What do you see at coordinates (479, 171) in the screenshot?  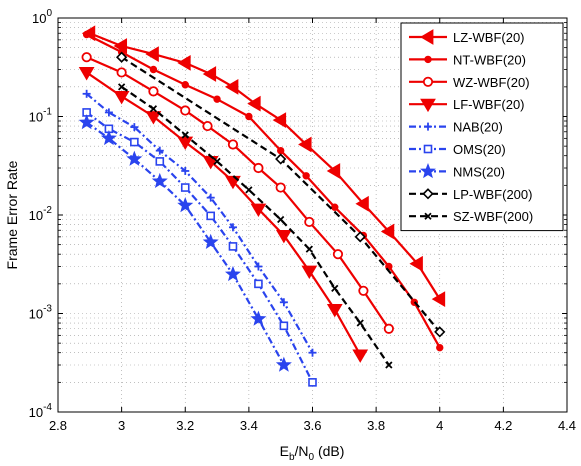 I see `legend-label: NMS(20)` at bounding box center [479, 171].